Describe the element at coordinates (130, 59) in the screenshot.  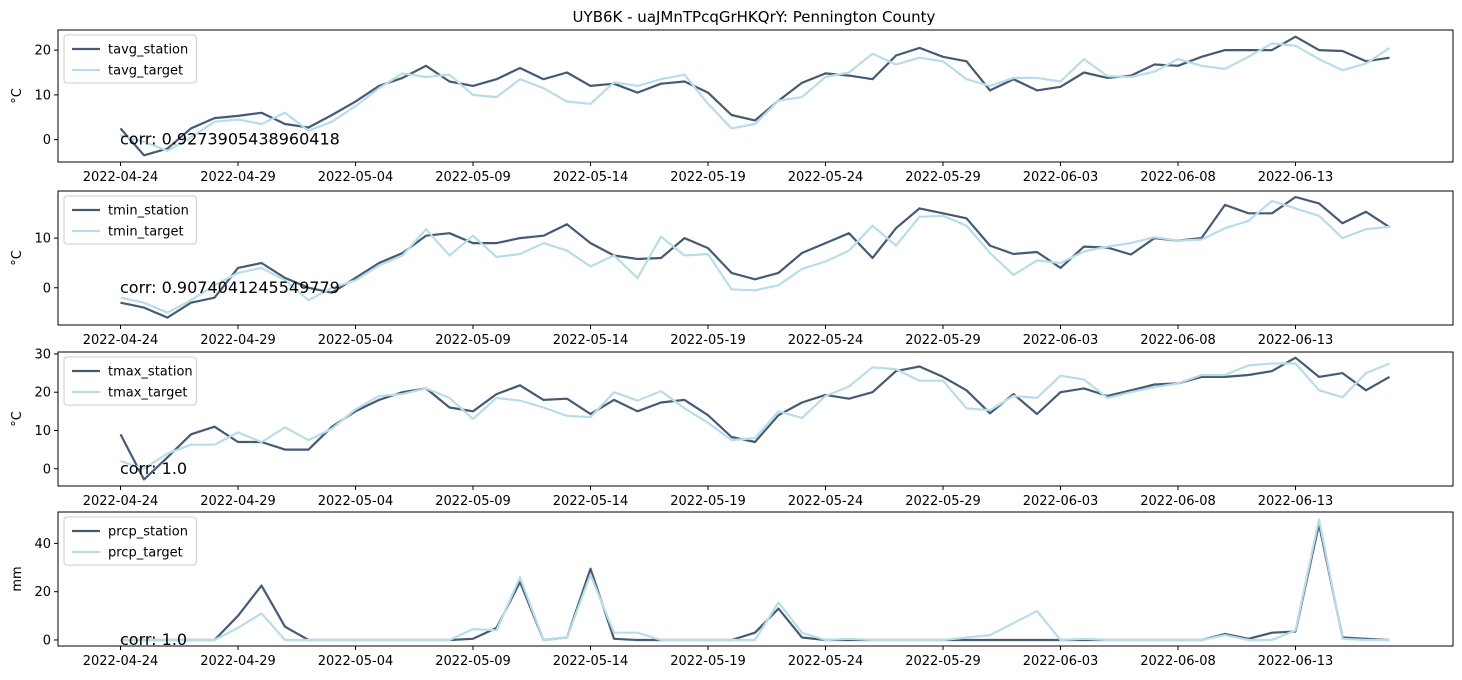
I see `legend: tavg_station tavg_target` at that location.